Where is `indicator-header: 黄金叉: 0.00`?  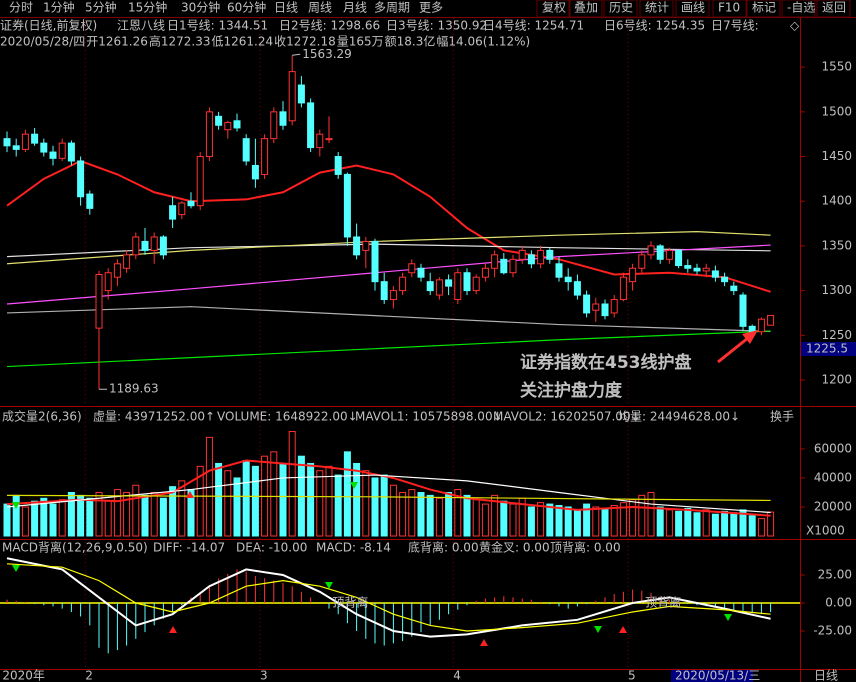 indicator-header: 黄金叉: 0.00 is located at coordinates (514, 547).